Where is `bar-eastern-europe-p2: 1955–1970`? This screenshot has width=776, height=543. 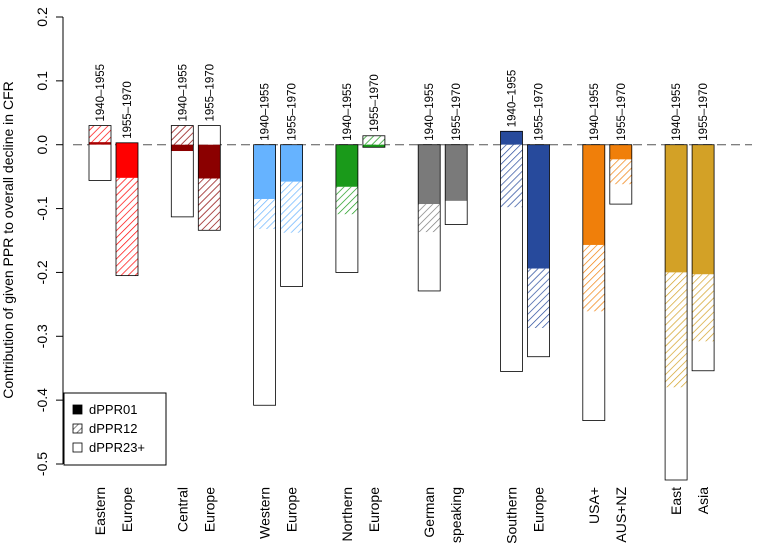 bar-eastern-europe-p2: 1955–1970 is located at coordinates (127, 179).